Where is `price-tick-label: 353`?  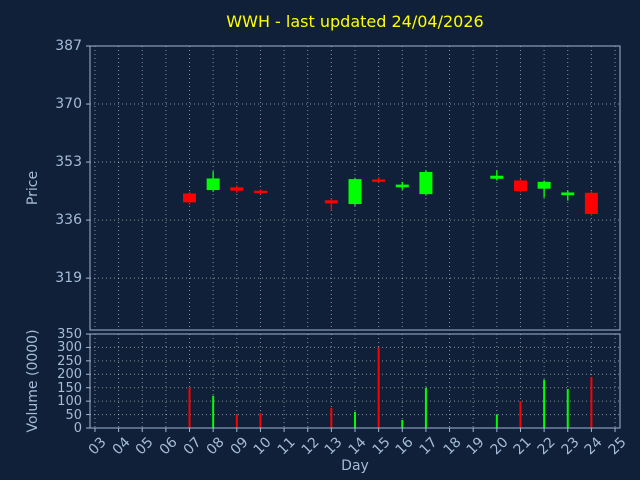 price-tick-label: 353 is located at coordinates (68, 162).